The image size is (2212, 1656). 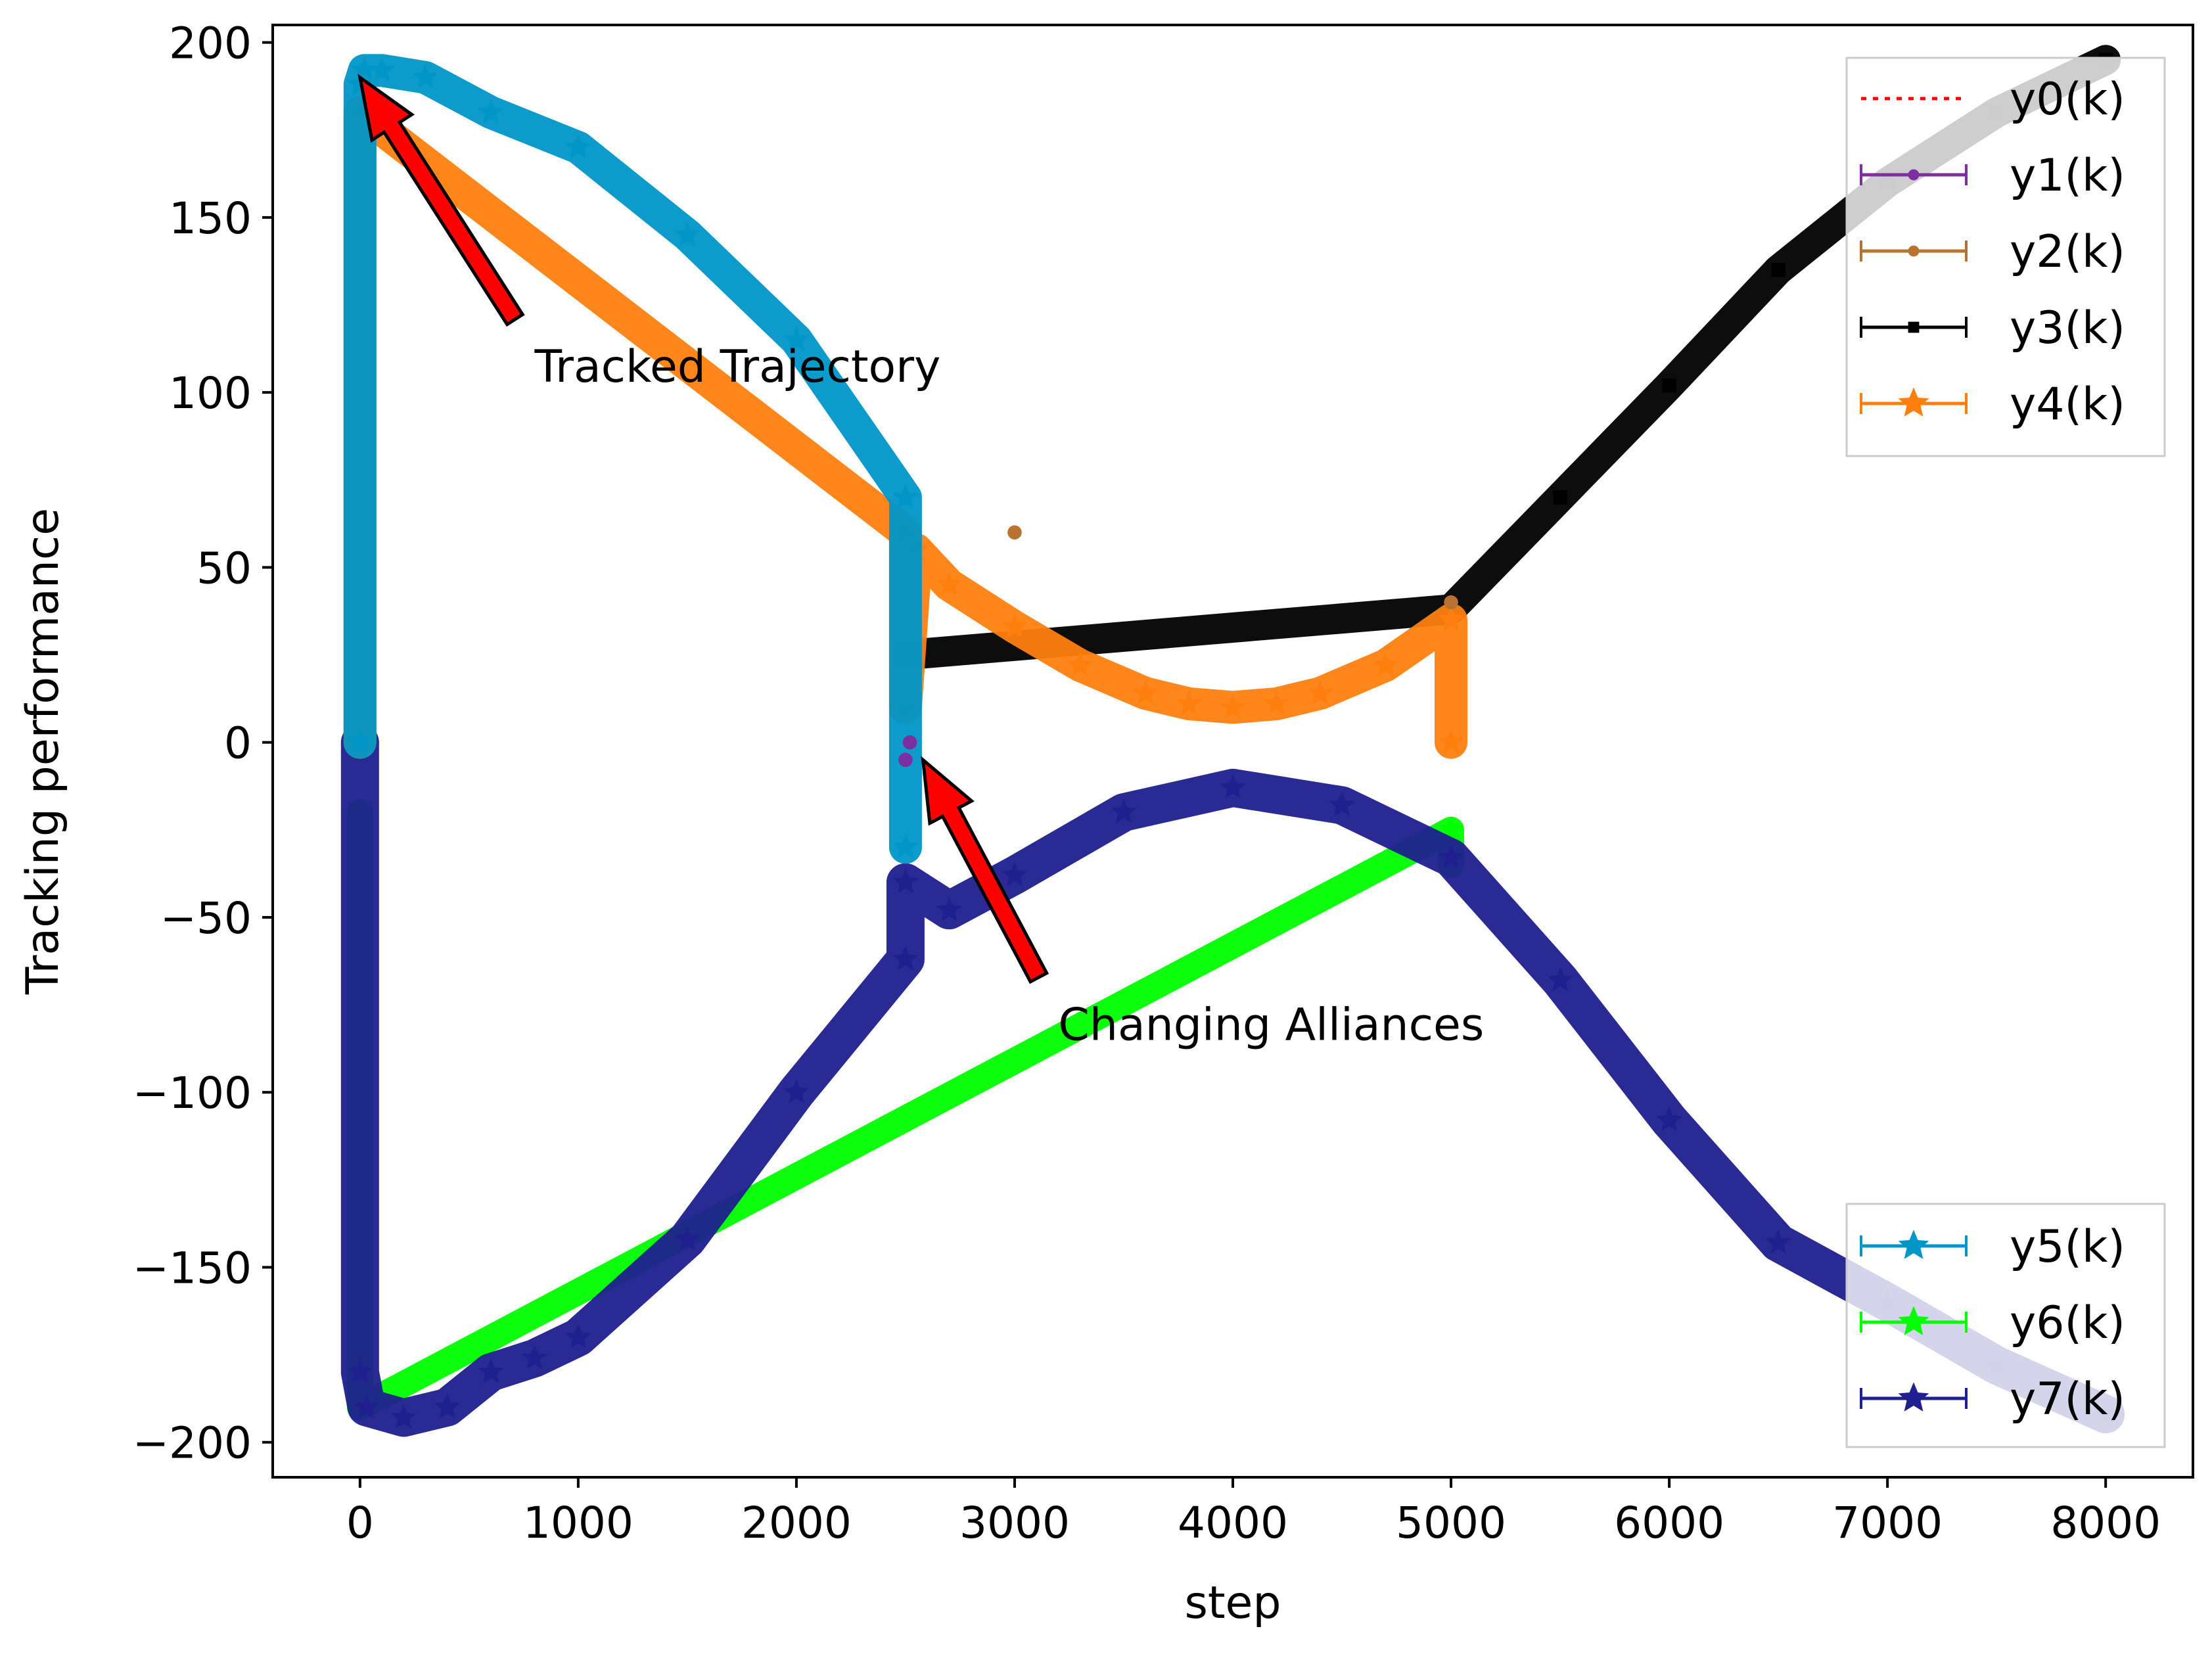 What do you see at coordinates (1271, 1025) in the screenshot?
I see `annotation-label: Changing Alliances` at bounding box center [1271, 1025].